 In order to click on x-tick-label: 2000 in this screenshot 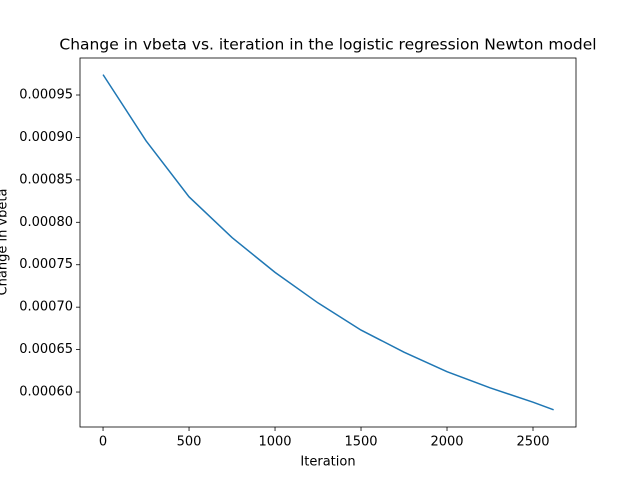, I will do `click(446, 442)`.